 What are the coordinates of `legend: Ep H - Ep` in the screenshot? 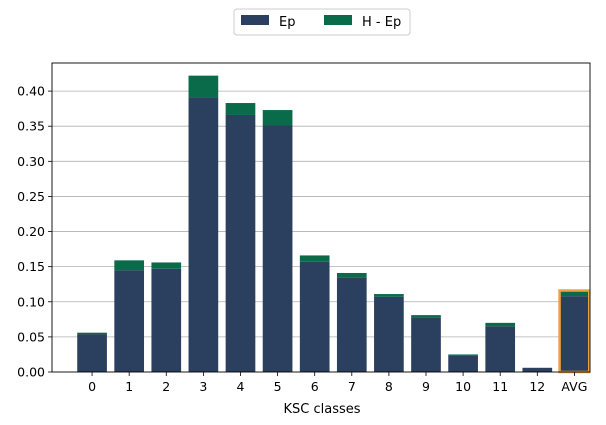 It's located at (322, 22).